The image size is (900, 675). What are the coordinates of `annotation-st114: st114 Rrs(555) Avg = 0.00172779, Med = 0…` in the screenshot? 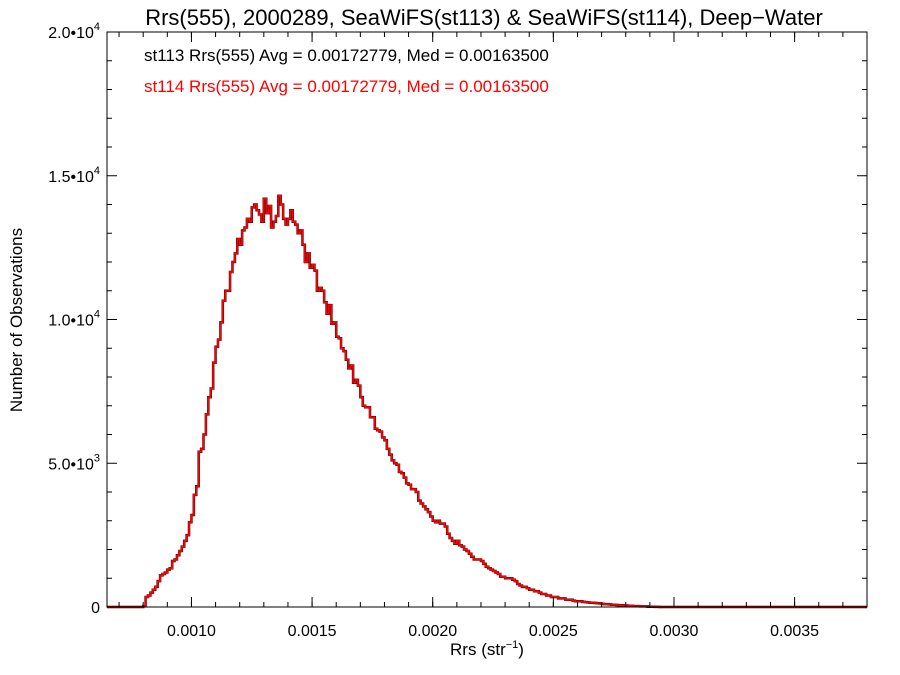 It's located at (346, 86).